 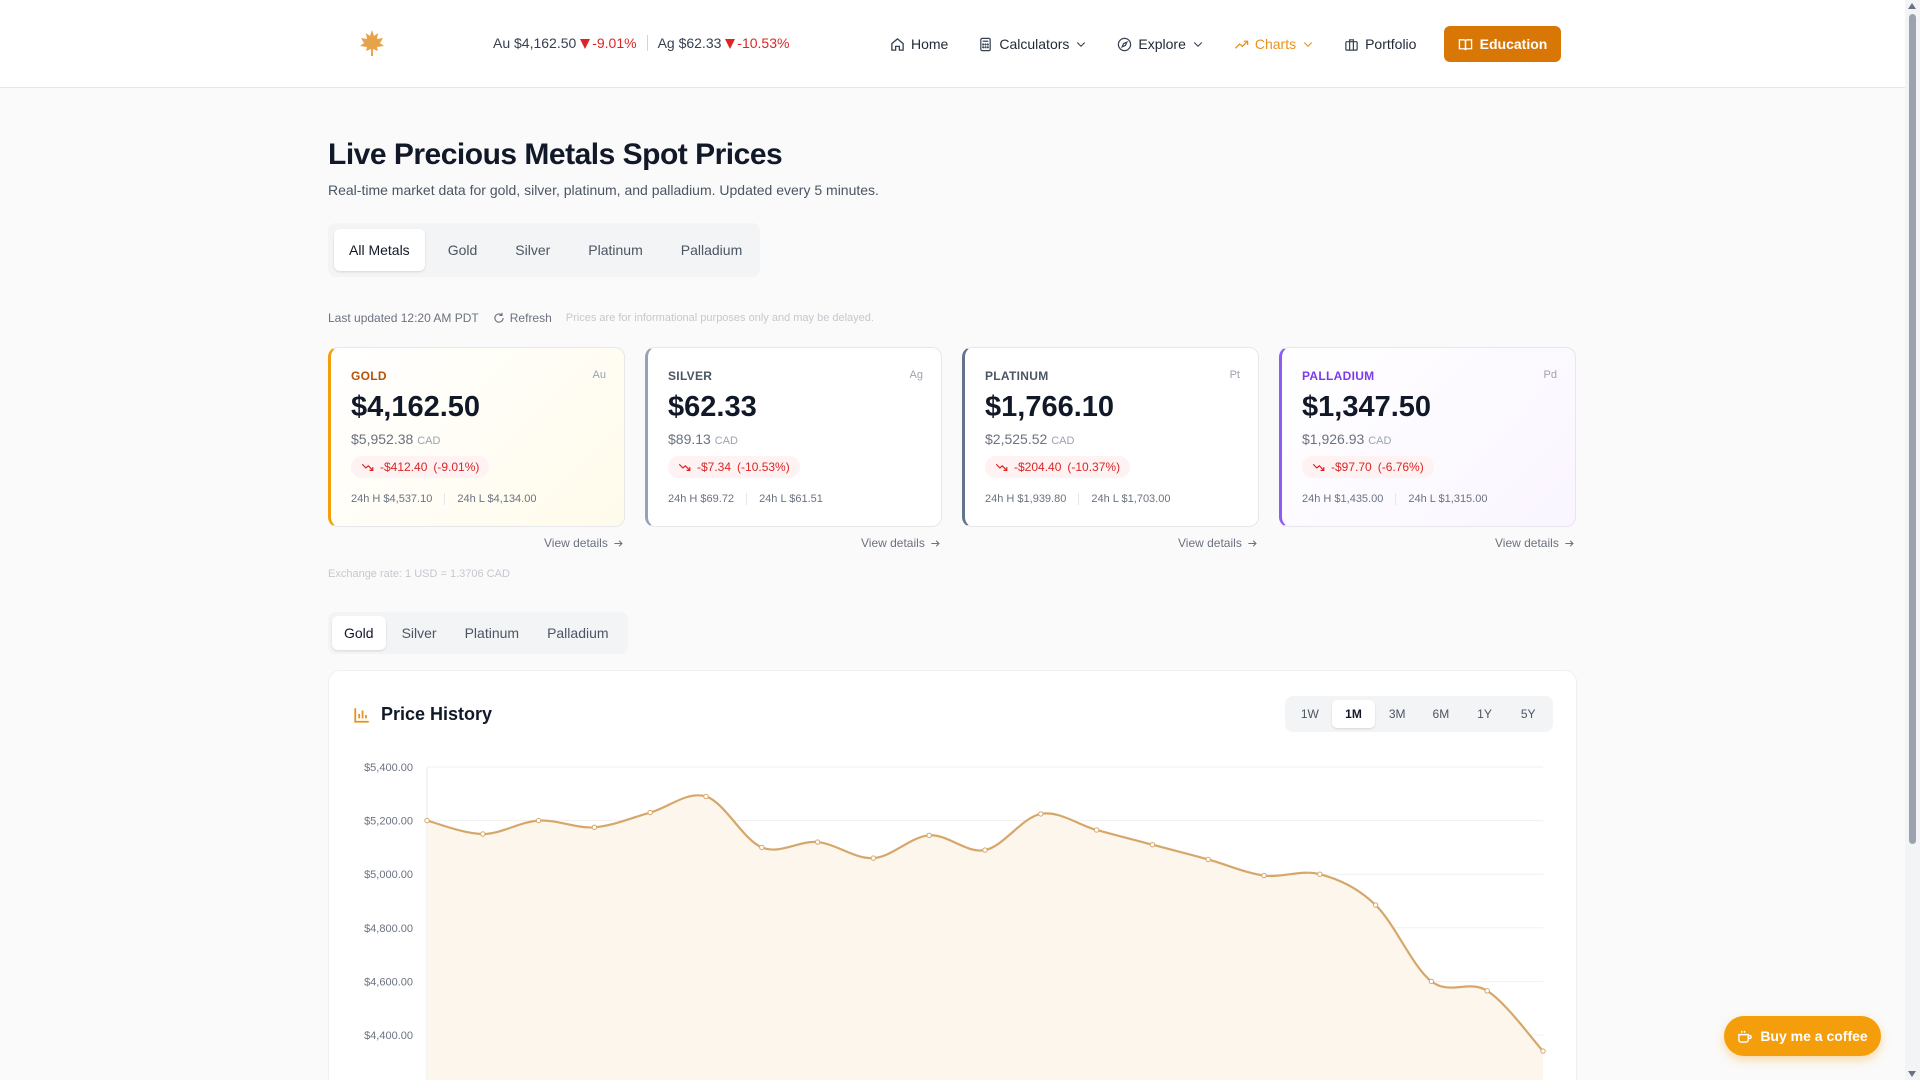 I want to click on scroll-up-arrow-icon, so click(x=1912, y=6).